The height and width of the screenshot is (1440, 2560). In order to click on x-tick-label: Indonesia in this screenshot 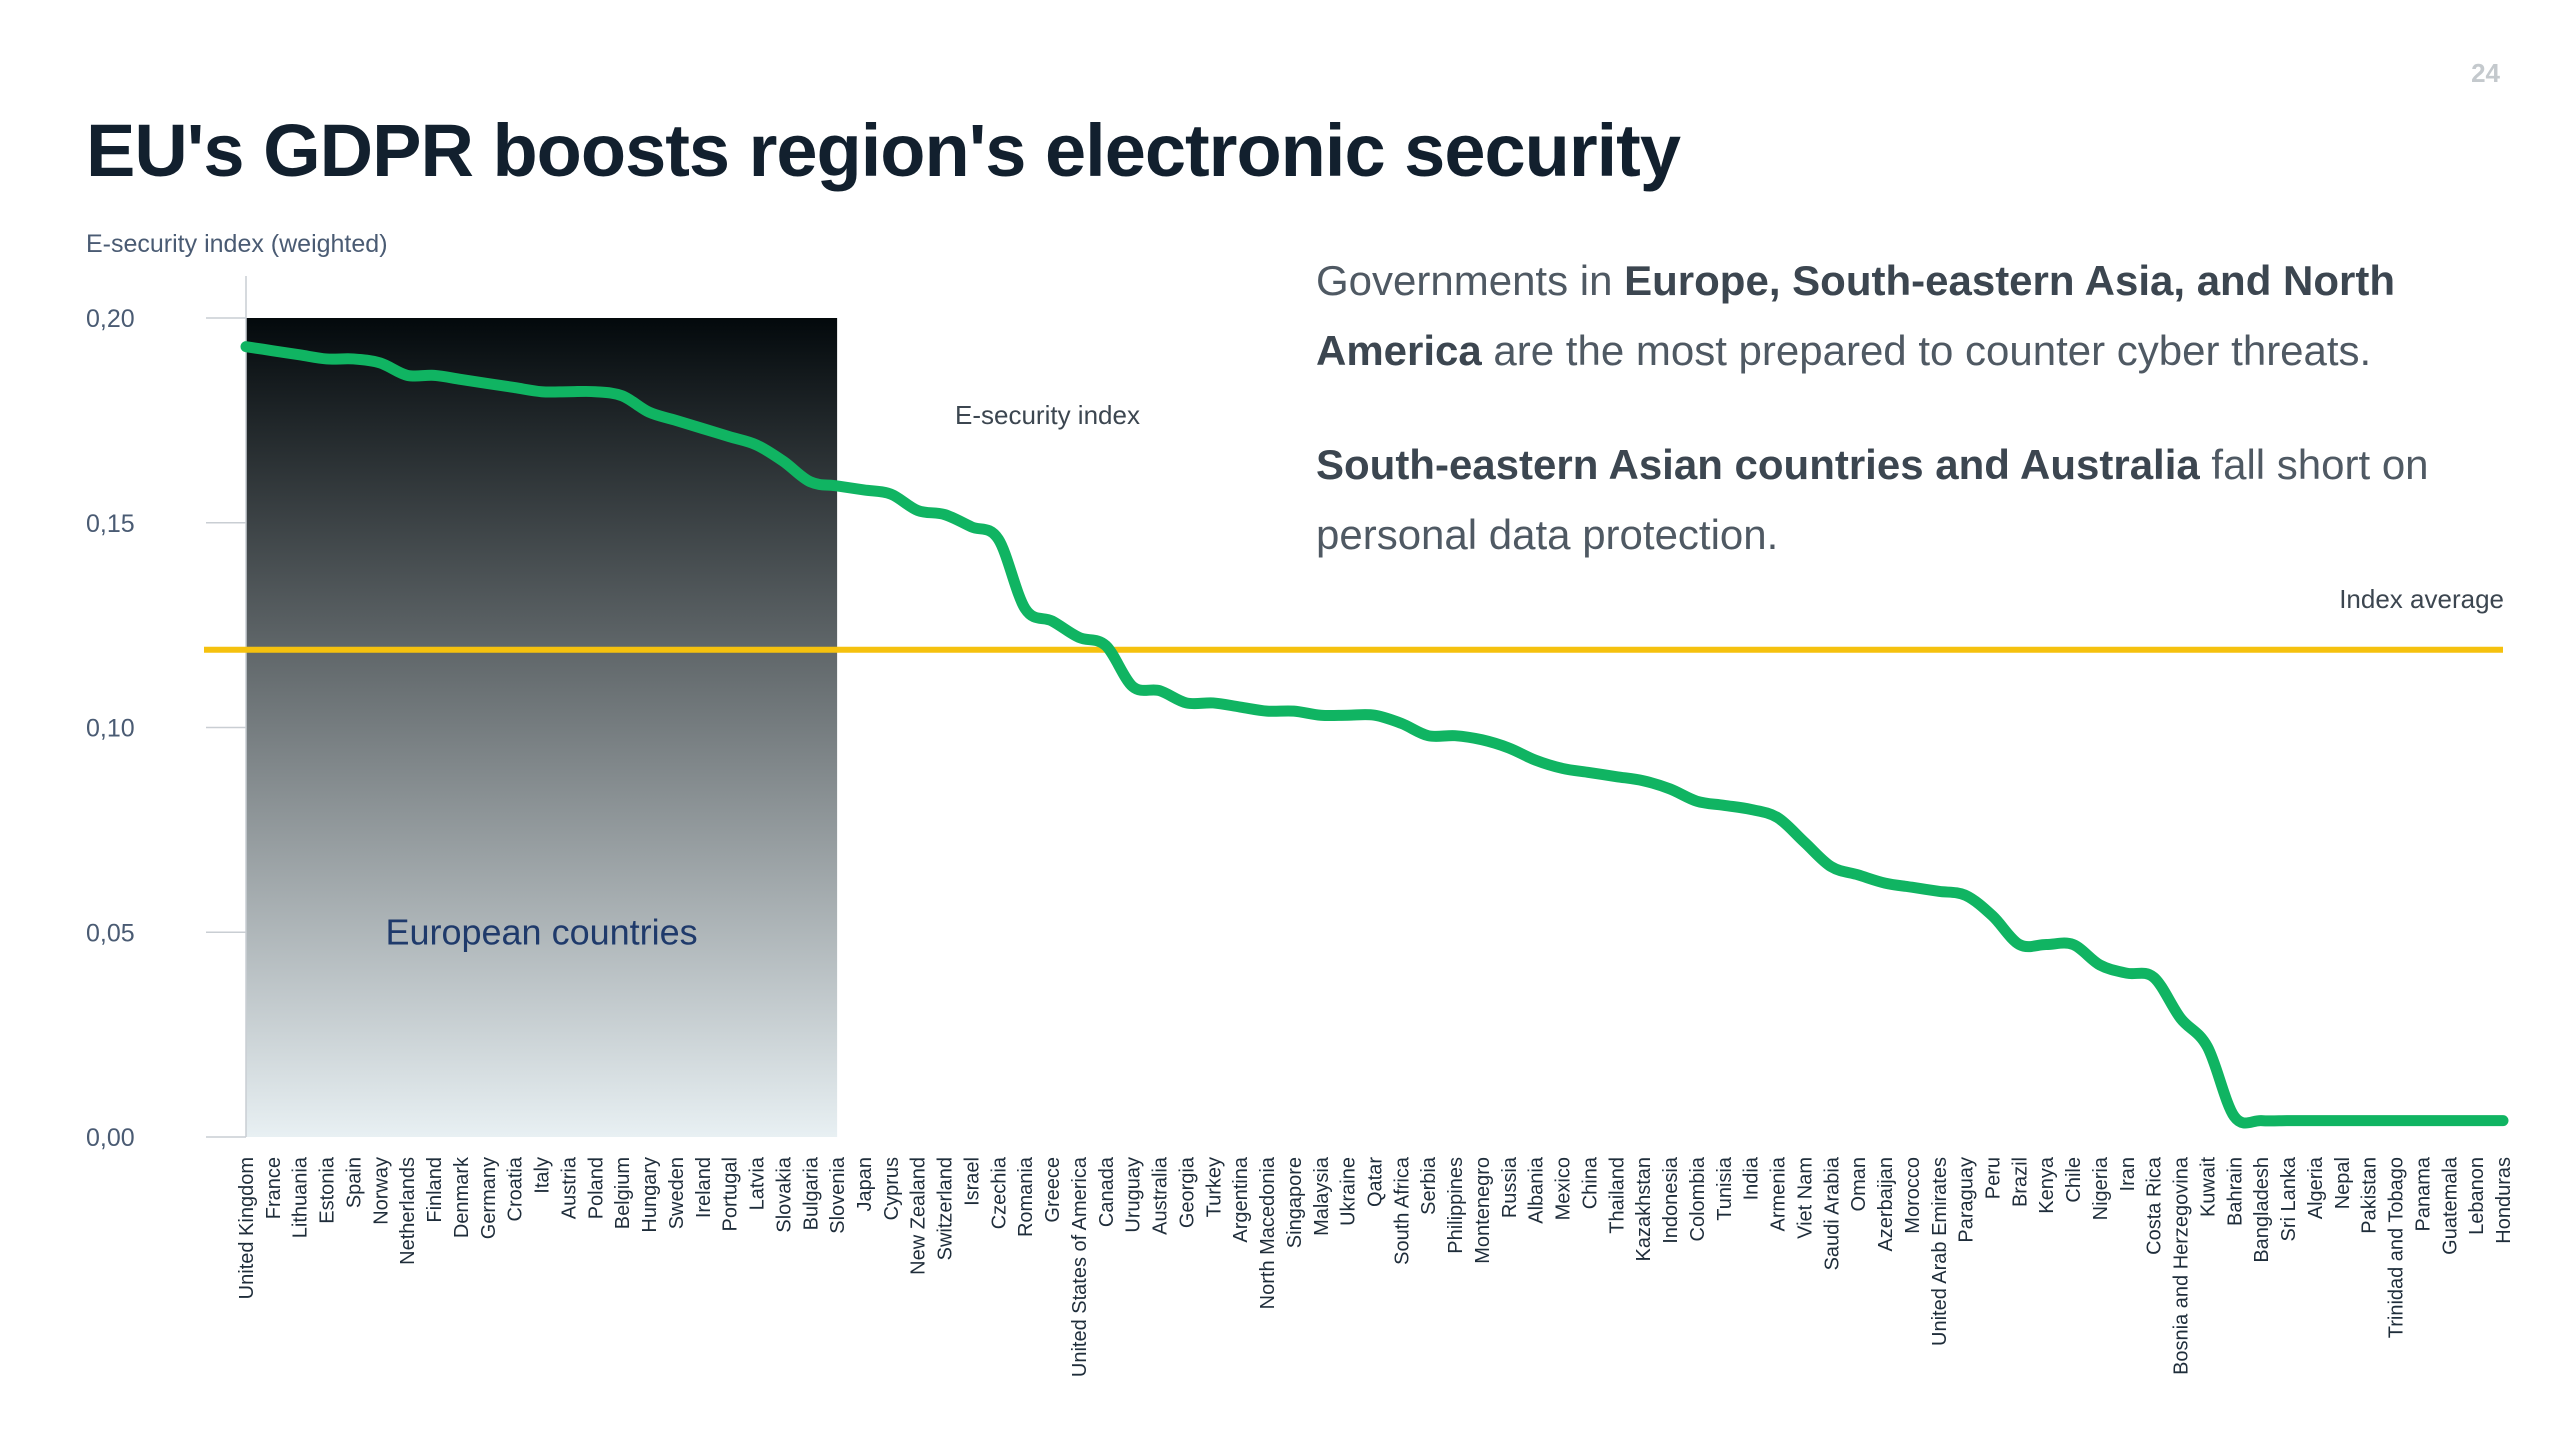, I will do `click(1671, 1200)`.